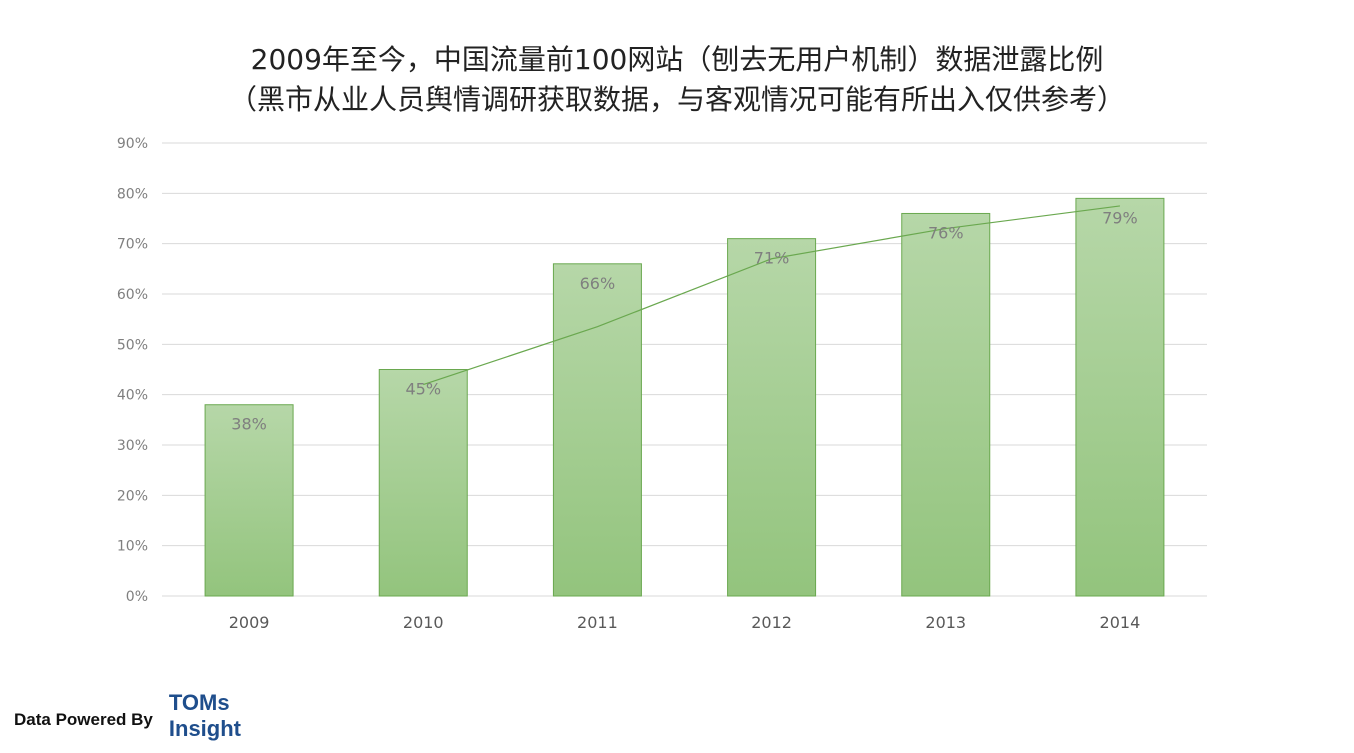 The image size is (1354, 753). I want to click on x-tick-label: 2013, so click(945, 622).